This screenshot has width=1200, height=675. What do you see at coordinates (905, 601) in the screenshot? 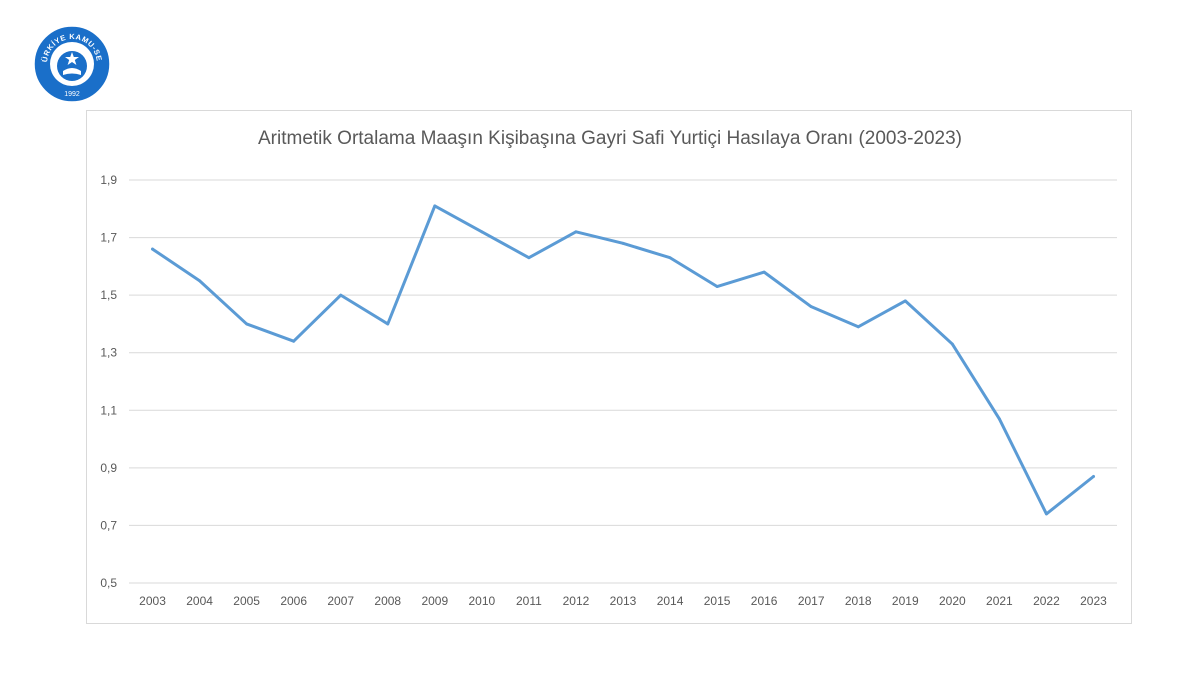
I see `x-tick-label: 2019` at bounding box center [905, 601].